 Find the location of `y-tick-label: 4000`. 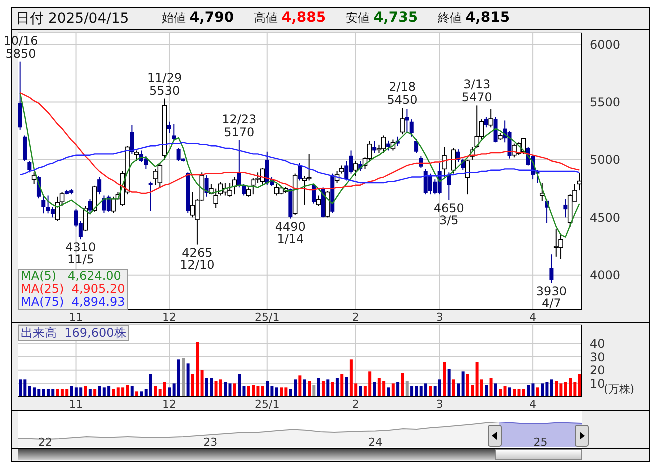

y-tick-label: 4000 is located at coordinates (605, 275).